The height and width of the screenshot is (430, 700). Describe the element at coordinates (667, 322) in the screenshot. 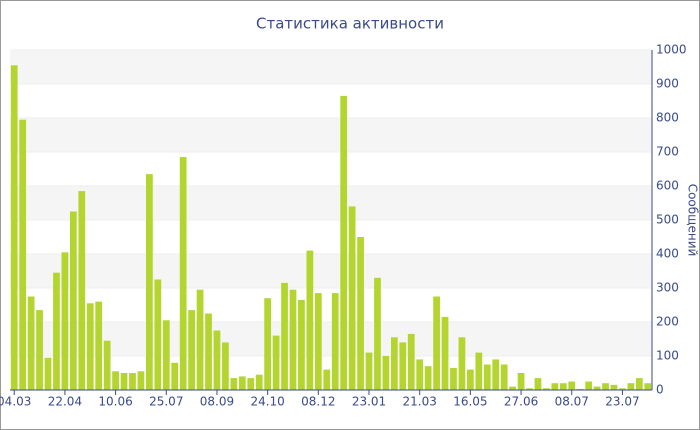

I see `y-tick-label: 200` at that location.